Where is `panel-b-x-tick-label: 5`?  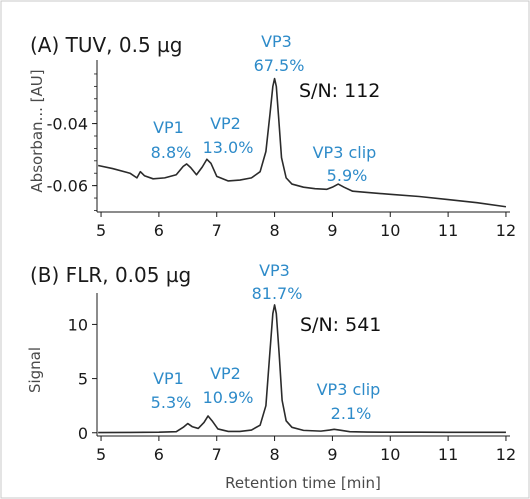 panel-b-x-tick-label: 5 is located at coordinates (101, 454).